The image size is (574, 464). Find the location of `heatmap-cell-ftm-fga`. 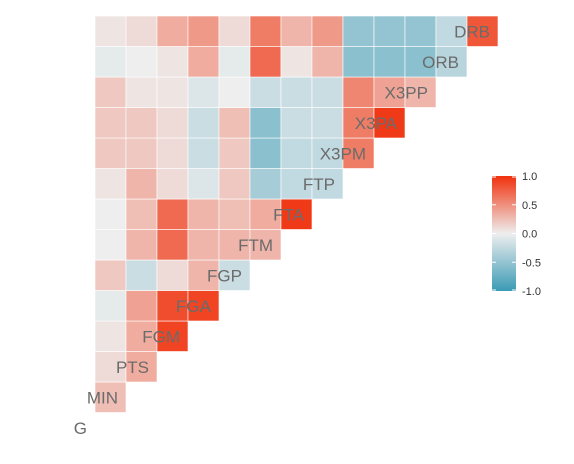

heatmap-cell-ftm-fga is located at coordinates (234, 245).